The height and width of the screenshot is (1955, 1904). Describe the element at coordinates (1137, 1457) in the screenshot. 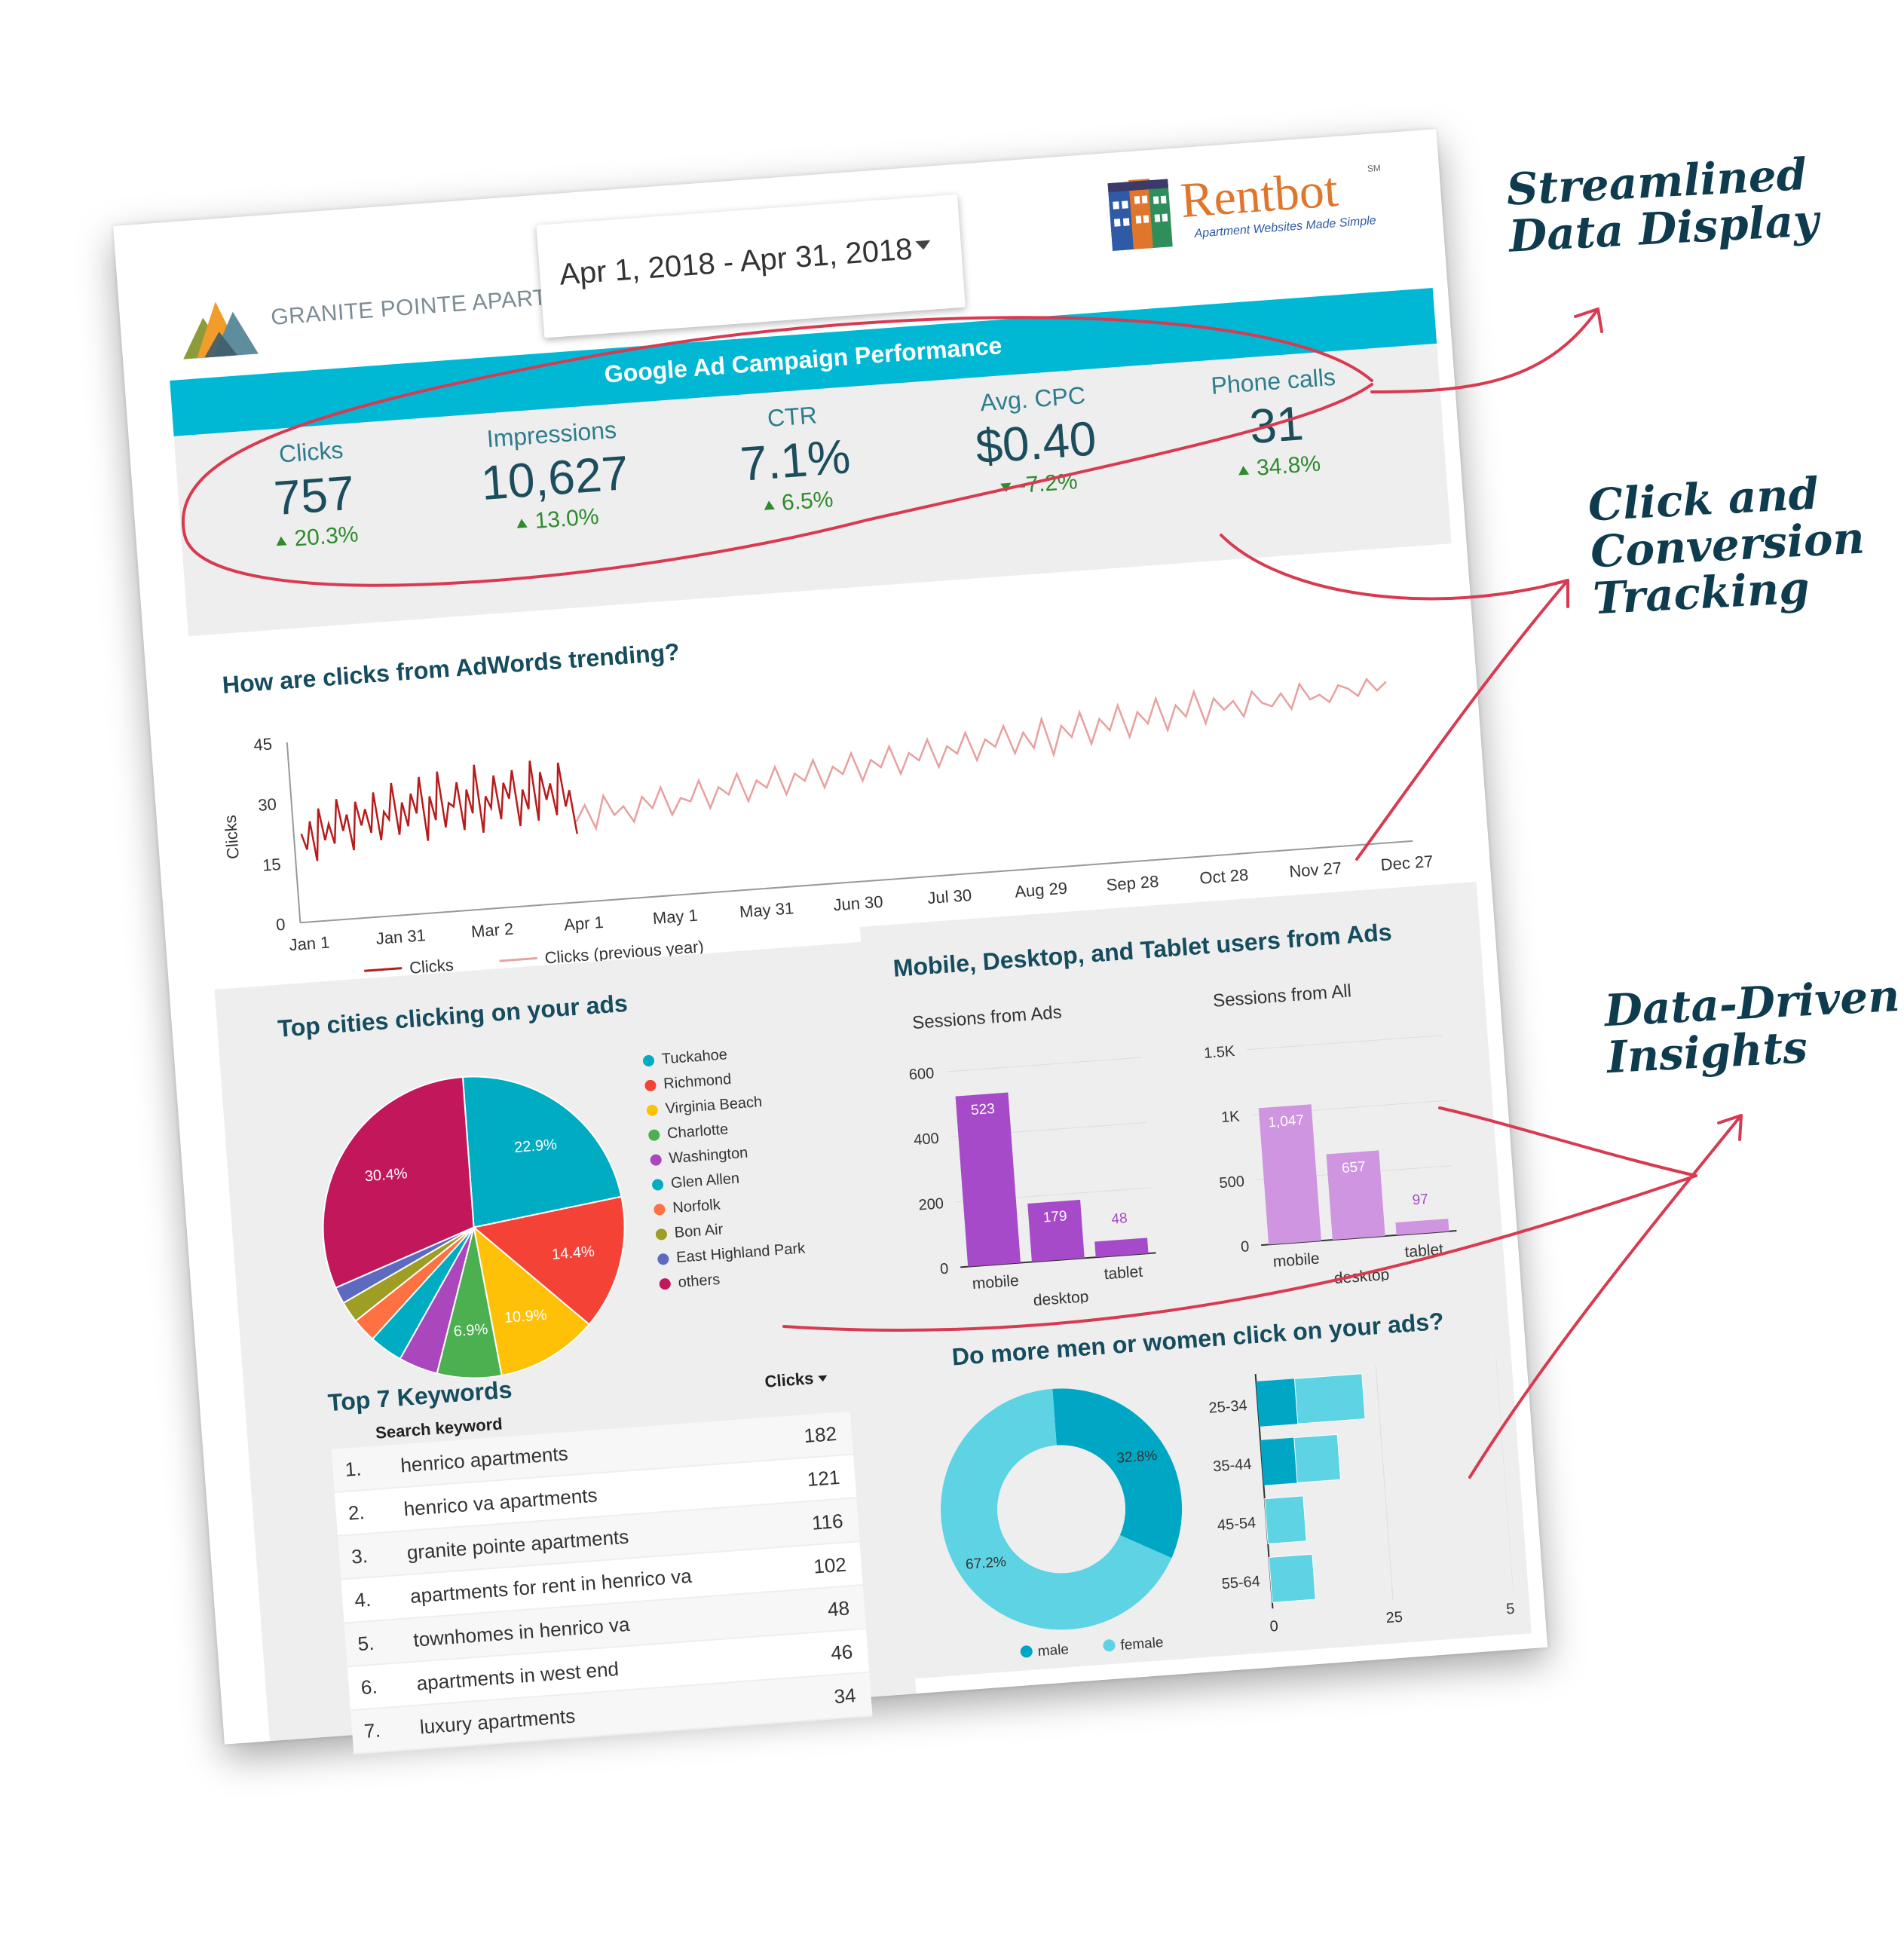

I see `donut-data-label: 32.8%` at that location.